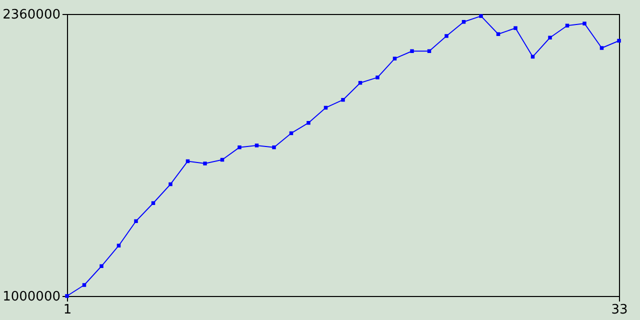  What do you see at coordinates (31, 15) in the screenshot?
I see `y-tick-label: 2360000` at bounding box center [31, 15].